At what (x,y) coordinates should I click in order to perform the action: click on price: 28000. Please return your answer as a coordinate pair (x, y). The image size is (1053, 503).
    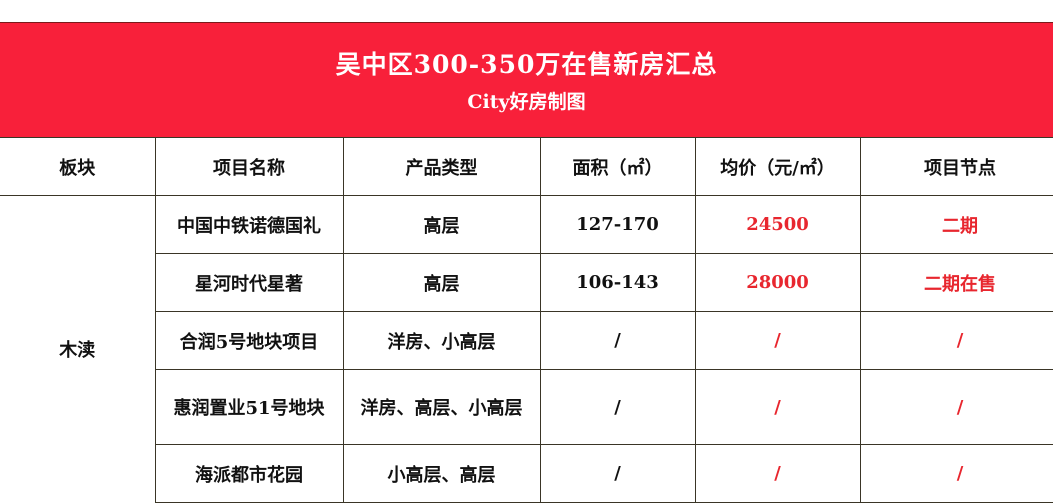
    Looking at the image, I should click on (777, 282).